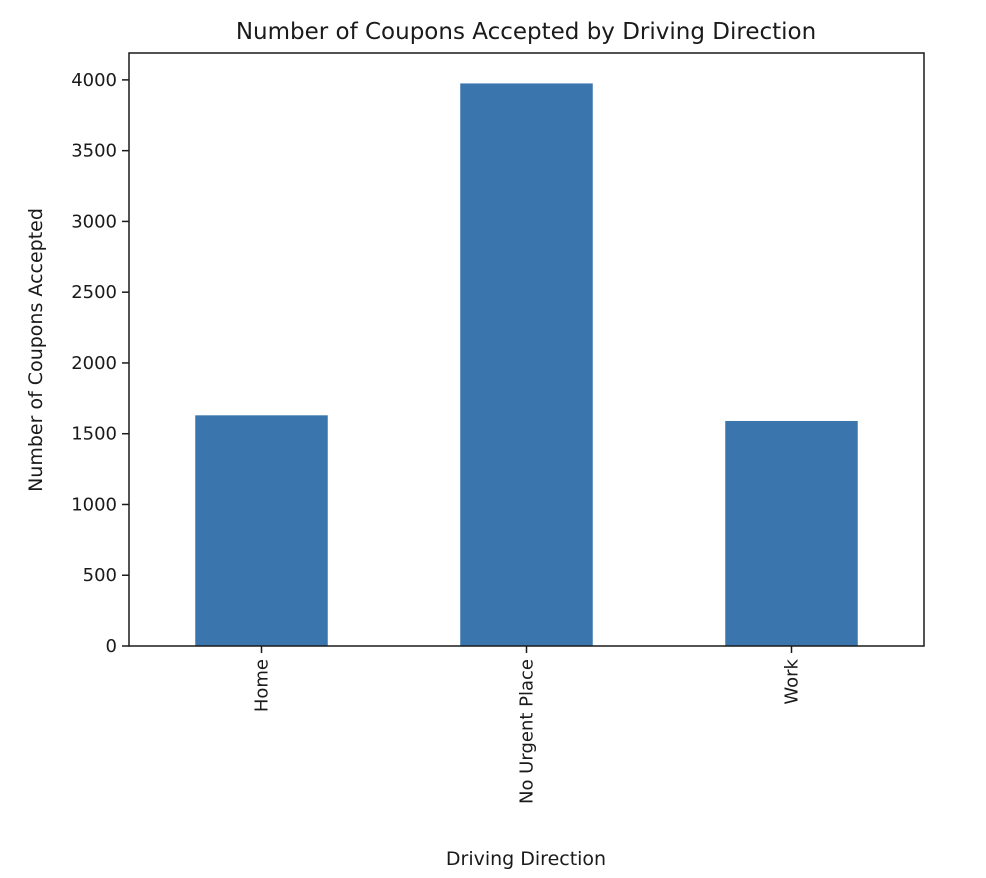 This screenshot has width=986, height=878. Describe the element at coordinates (262, 685) in the screenshot. I see `x-tick-label: Home` at that location.